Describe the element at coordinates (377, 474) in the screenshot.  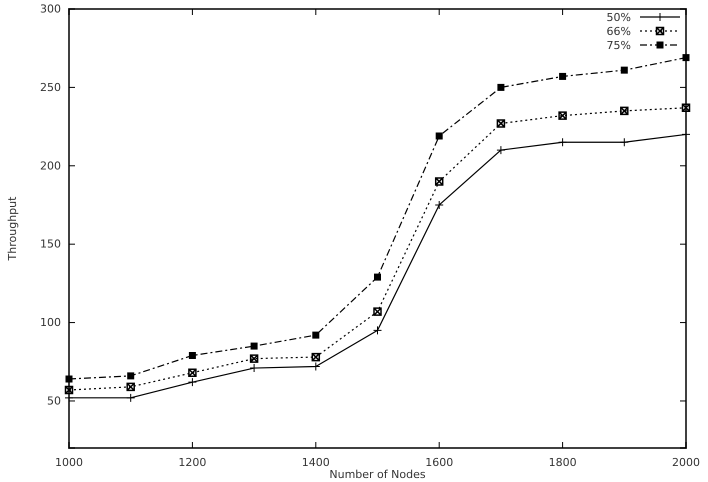
I see `x-axis-title: Number of Nodes` at that location.